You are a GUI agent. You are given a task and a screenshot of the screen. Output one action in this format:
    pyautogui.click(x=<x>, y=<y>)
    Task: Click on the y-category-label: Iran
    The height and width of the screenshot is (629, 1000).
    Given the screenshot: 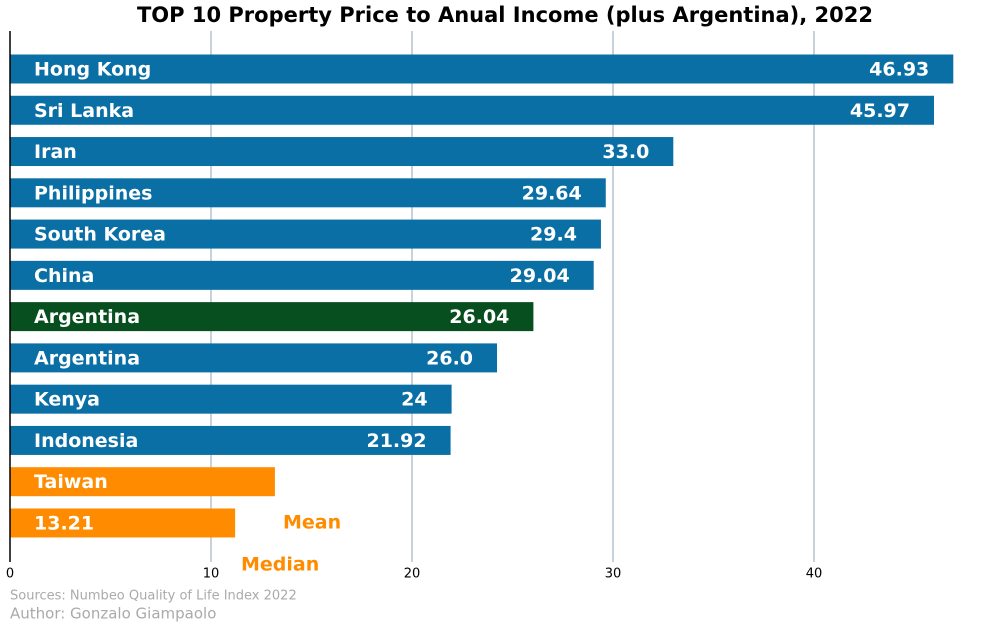 What is the action you would take?
    pyautogui.click(x=55, y=152)
    